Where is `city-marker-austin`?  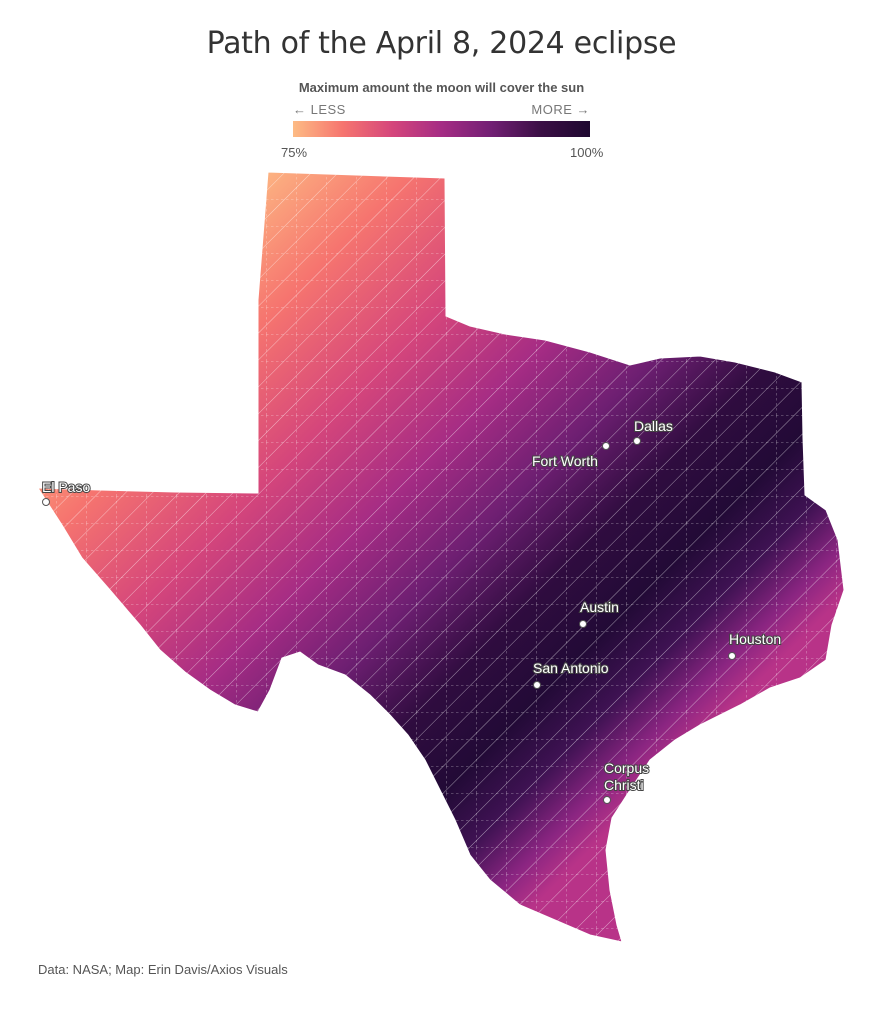 city-marker-austin is located at coordinates (583, 624).